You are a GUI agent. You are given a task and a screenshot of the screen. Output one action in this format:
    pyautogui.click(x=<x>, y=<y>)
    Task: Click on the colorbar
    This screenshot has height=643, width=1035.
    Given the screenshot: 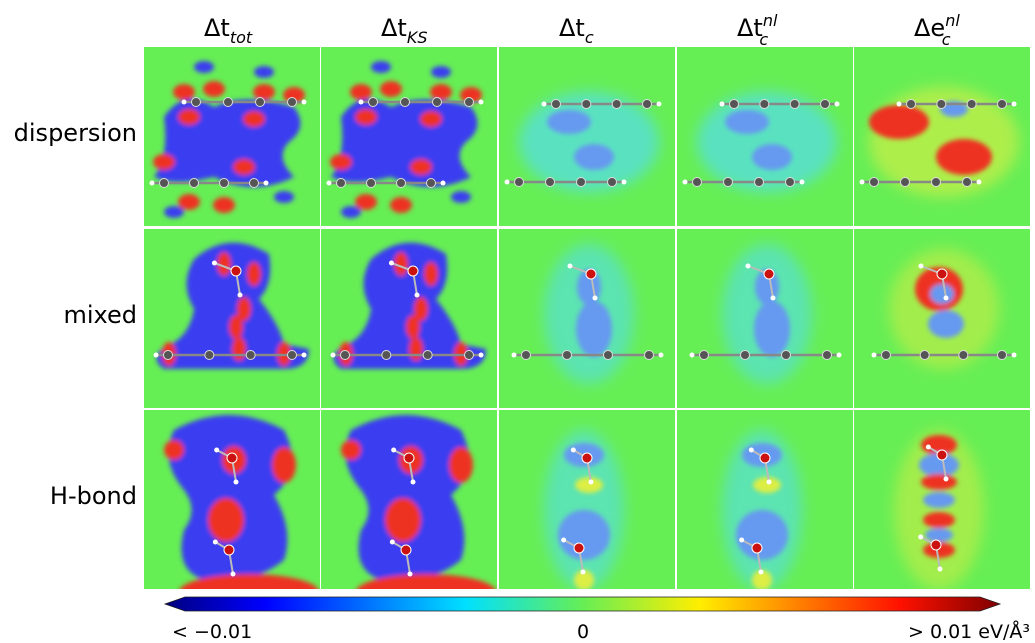 What is the action you would take?
    pyautogui.click(x=582, y=604)
    